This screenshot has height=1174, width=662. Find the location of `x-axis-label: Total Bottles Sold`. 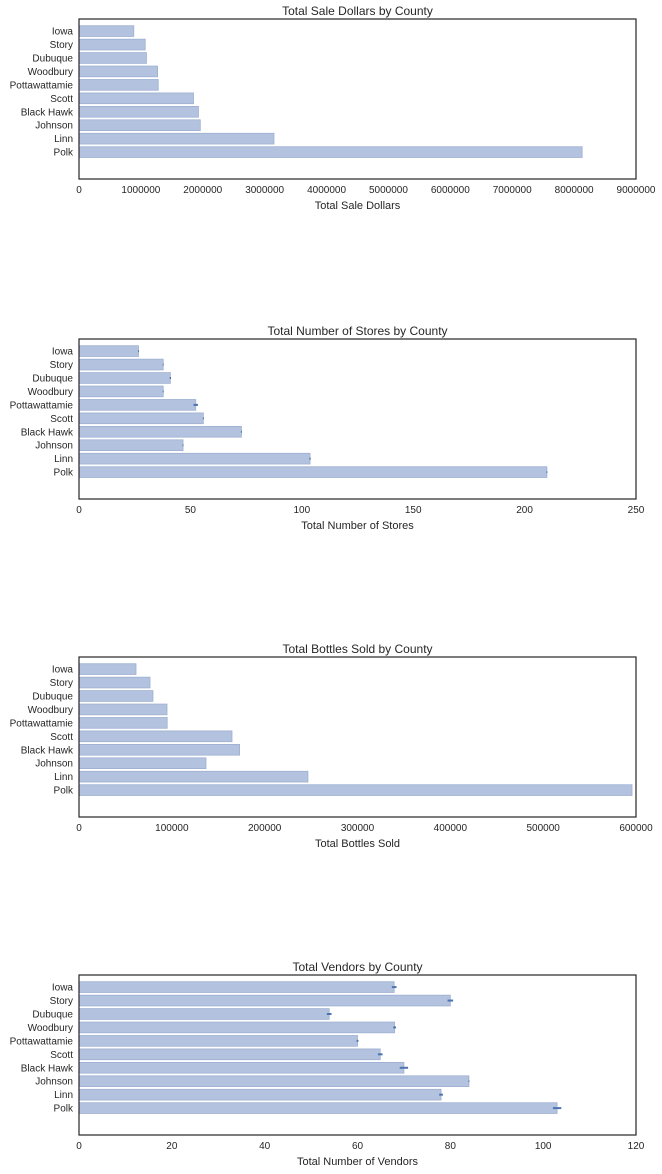

x-axis-label: Total Bottles Sold is located at coordinates (357, 844).